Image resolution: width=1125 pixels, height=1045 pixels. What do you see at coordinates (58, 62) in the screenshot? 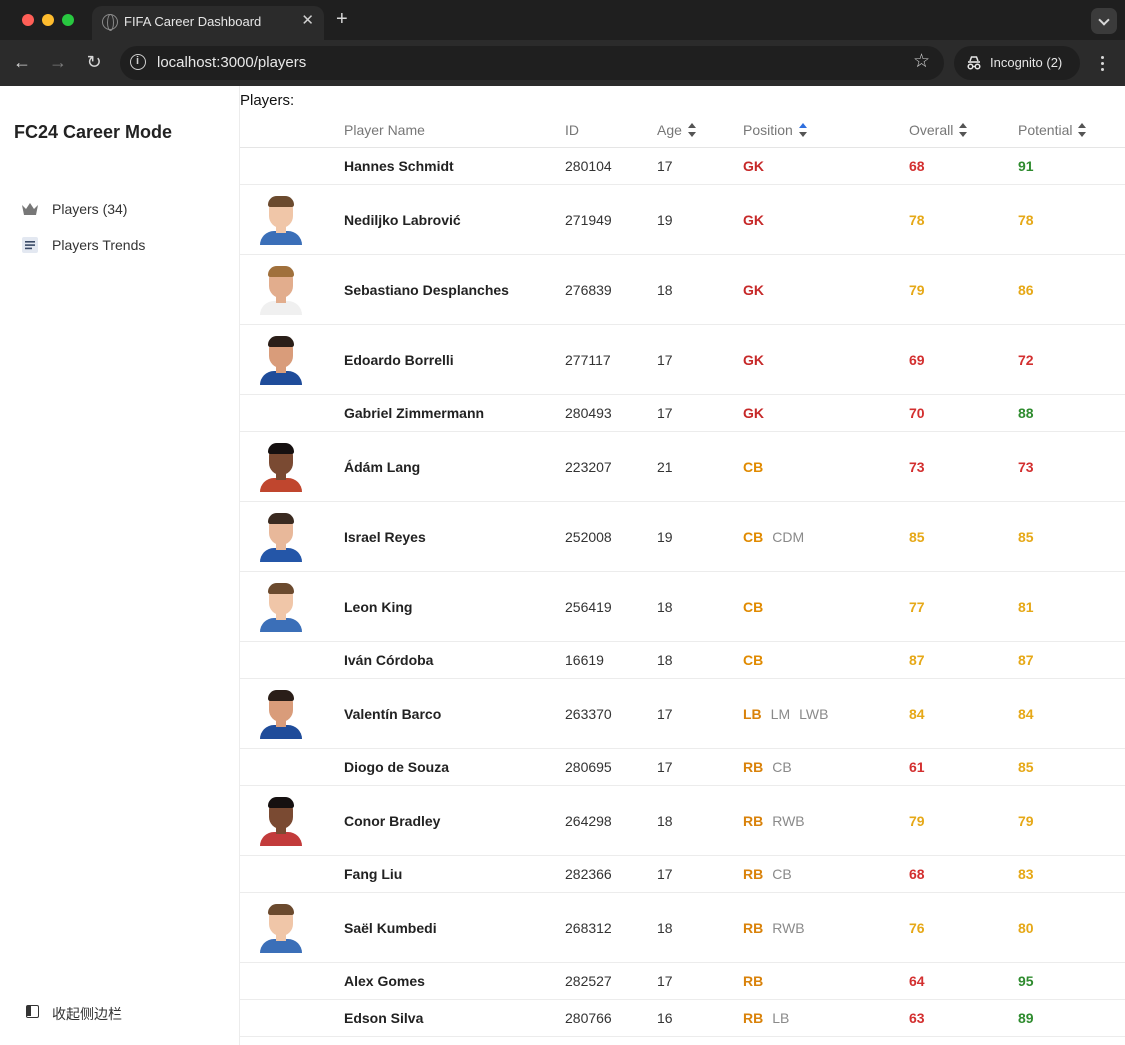
I see `forward-icon: →` at bounding box center [58, 62].